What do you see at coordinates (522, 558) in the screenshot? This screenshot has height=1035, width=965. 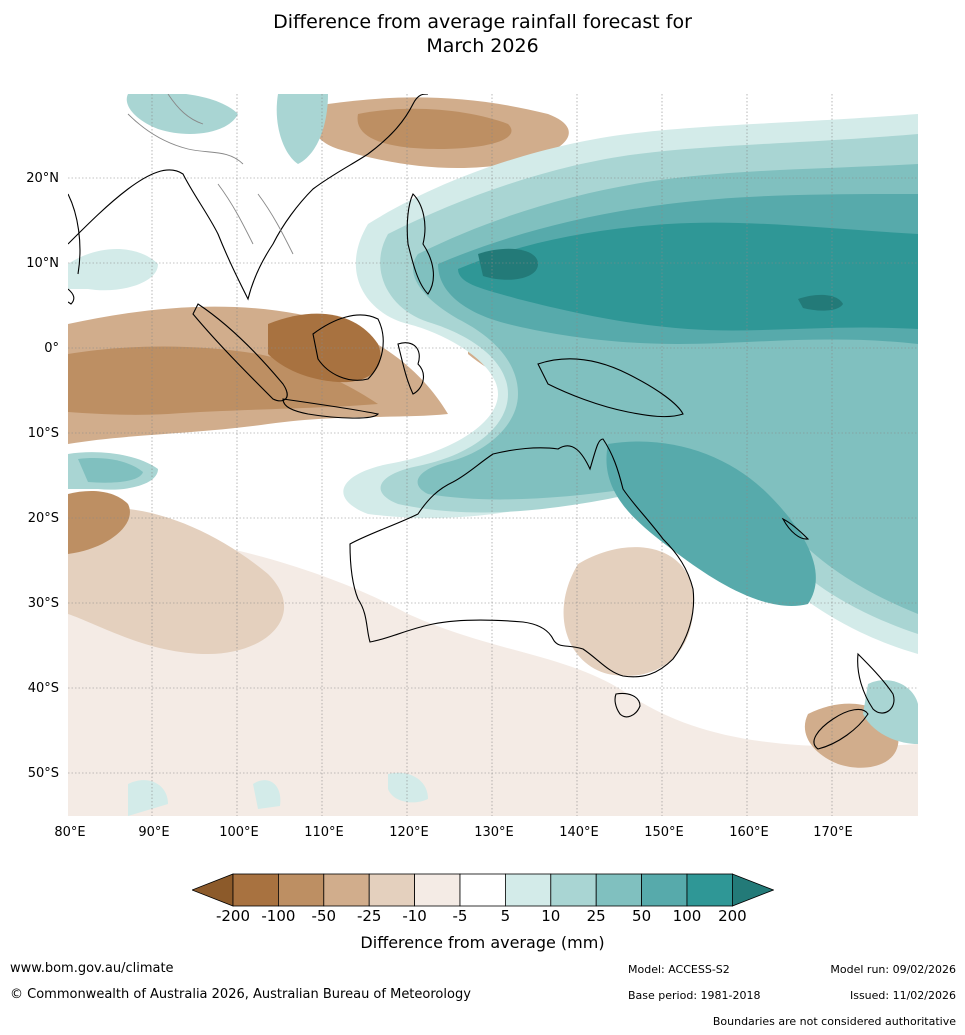 I see `australia-coast` at bounding box center [522, 558].